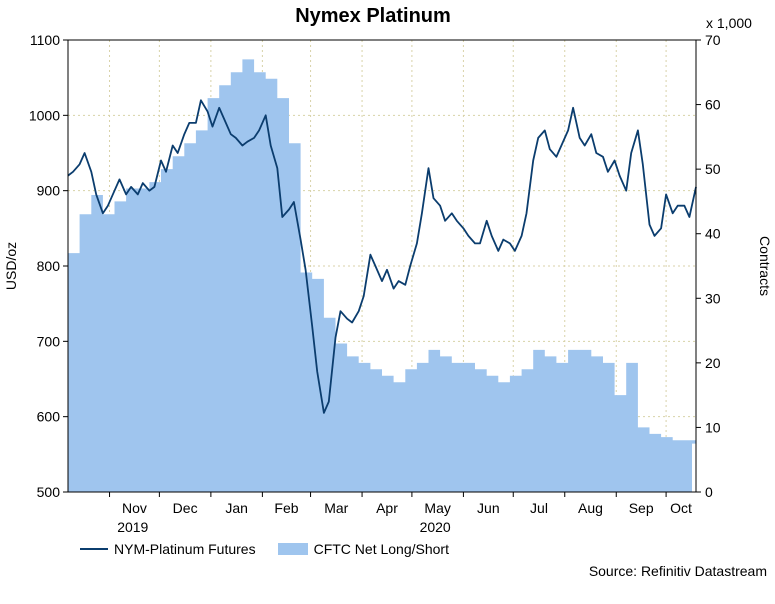 The width and height of the screenshot is (775, 604). What do you see at coordinates (765, 266) in the screenshot?
I see `right-axis-label: Contracts` at bounding box center [765, 266].